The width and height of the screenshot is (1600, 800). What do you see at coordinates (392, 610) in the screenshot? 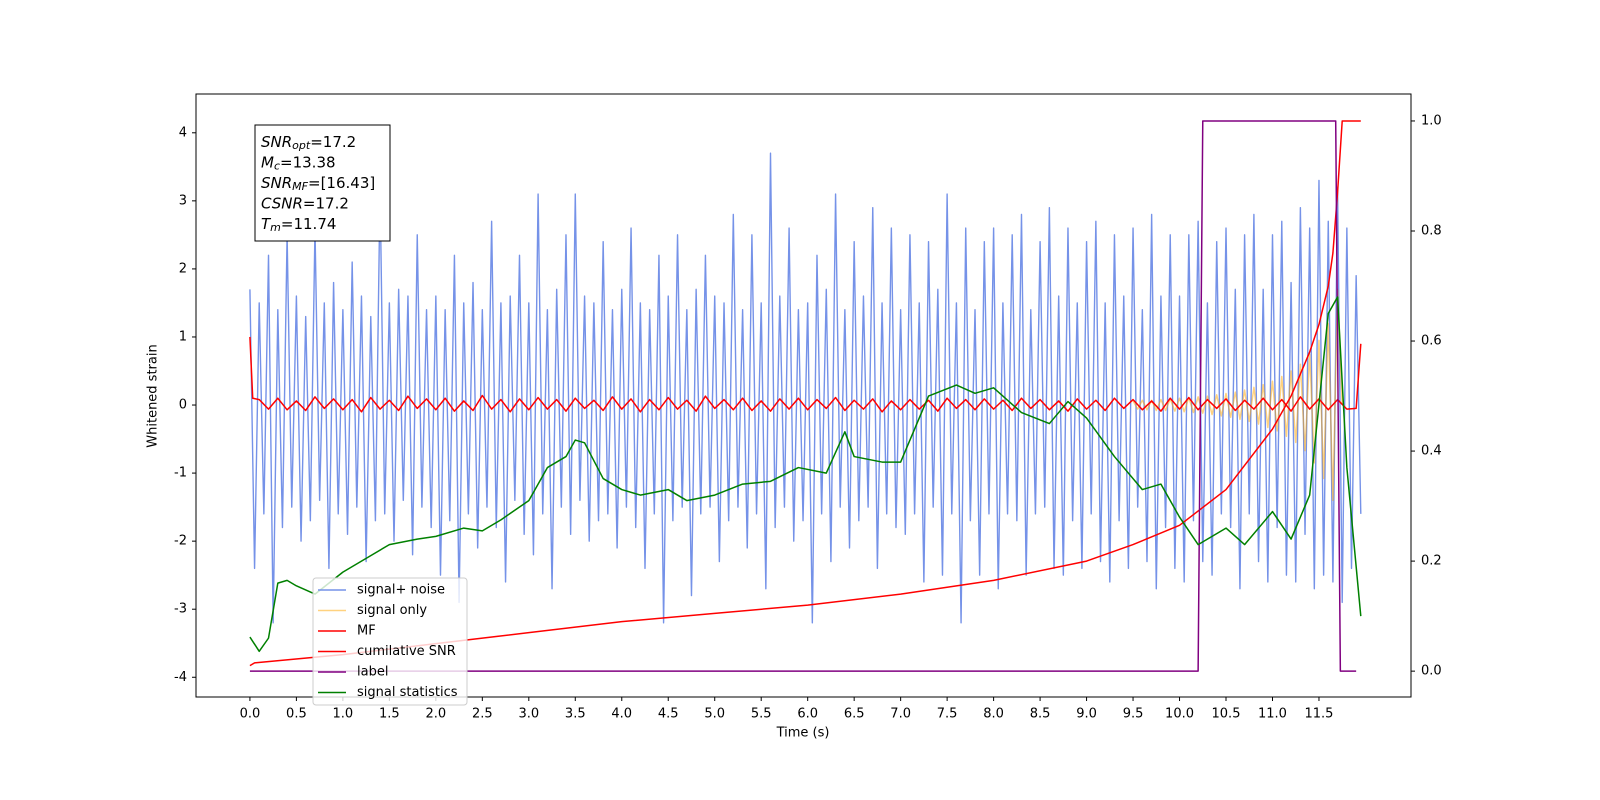
I see `legend-label: signal only` at bounding box center [392, 610].